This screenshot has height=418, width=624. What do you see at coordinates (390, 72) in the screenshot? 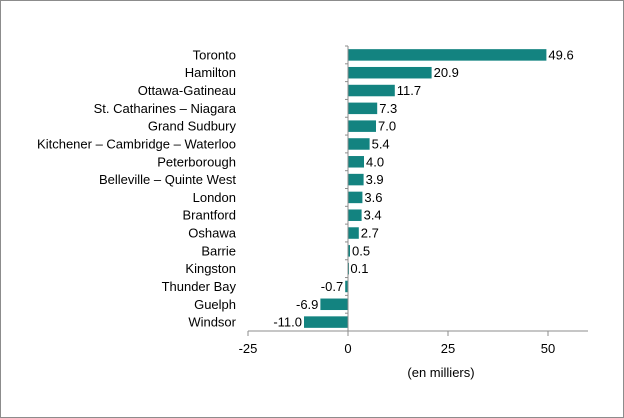
I see `bar-hamilton` at bounding box center [390, 72].